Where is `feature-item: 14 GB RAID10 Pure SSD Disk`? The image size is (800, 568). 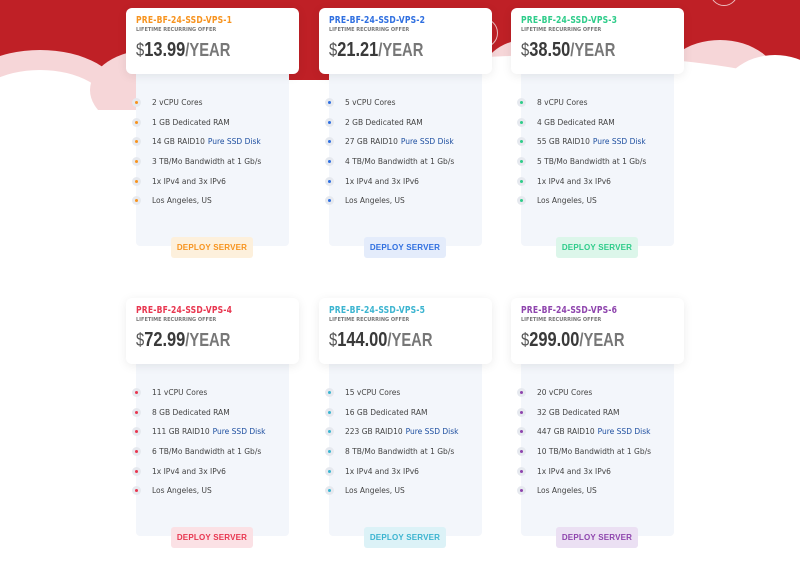
feature-item: 14 GB RAID10 Pure SSD Disk is located at coordinates (196, 142).